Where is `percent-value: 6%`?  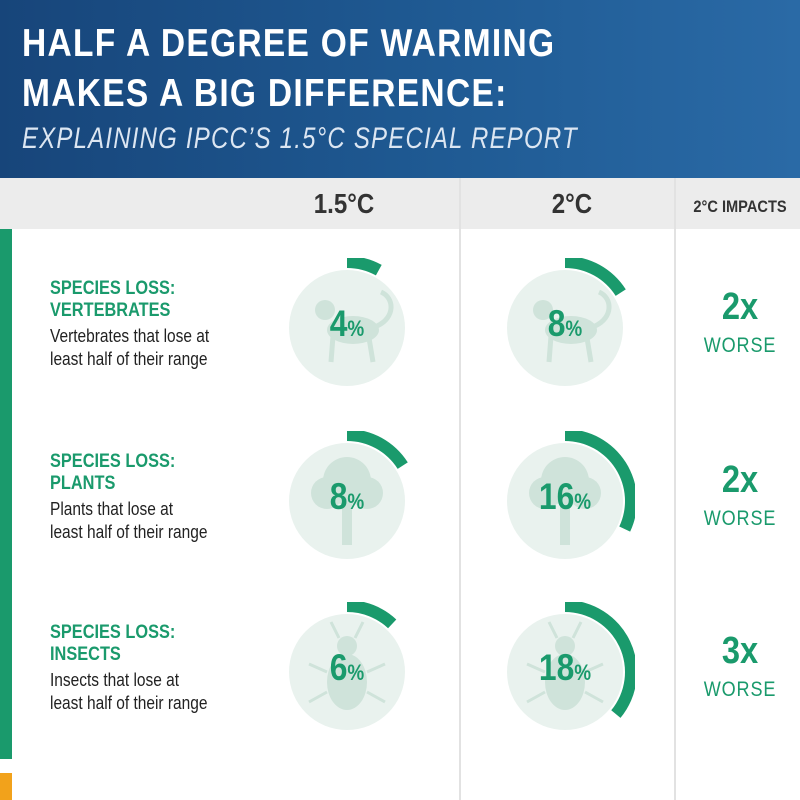 percent-value: 6% is located at coordinates (347, 668).